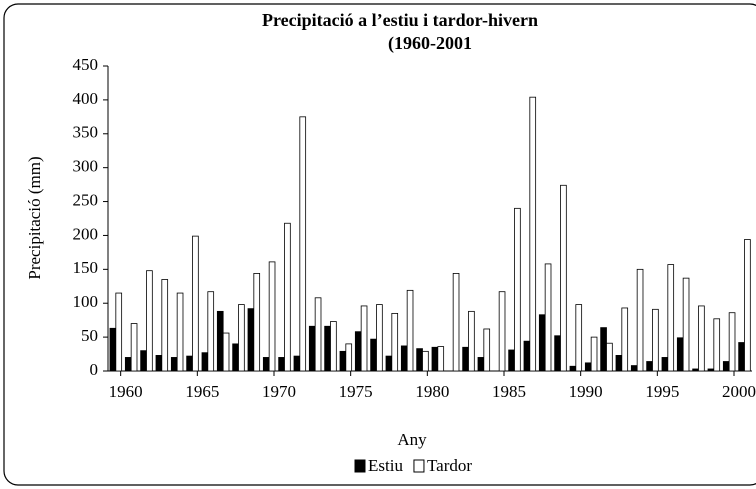 This screenshot has height=489, width=756. Describe the element at coordinates (89, 335) in the screenshot. I see `y-tick-label: 50` at that location.